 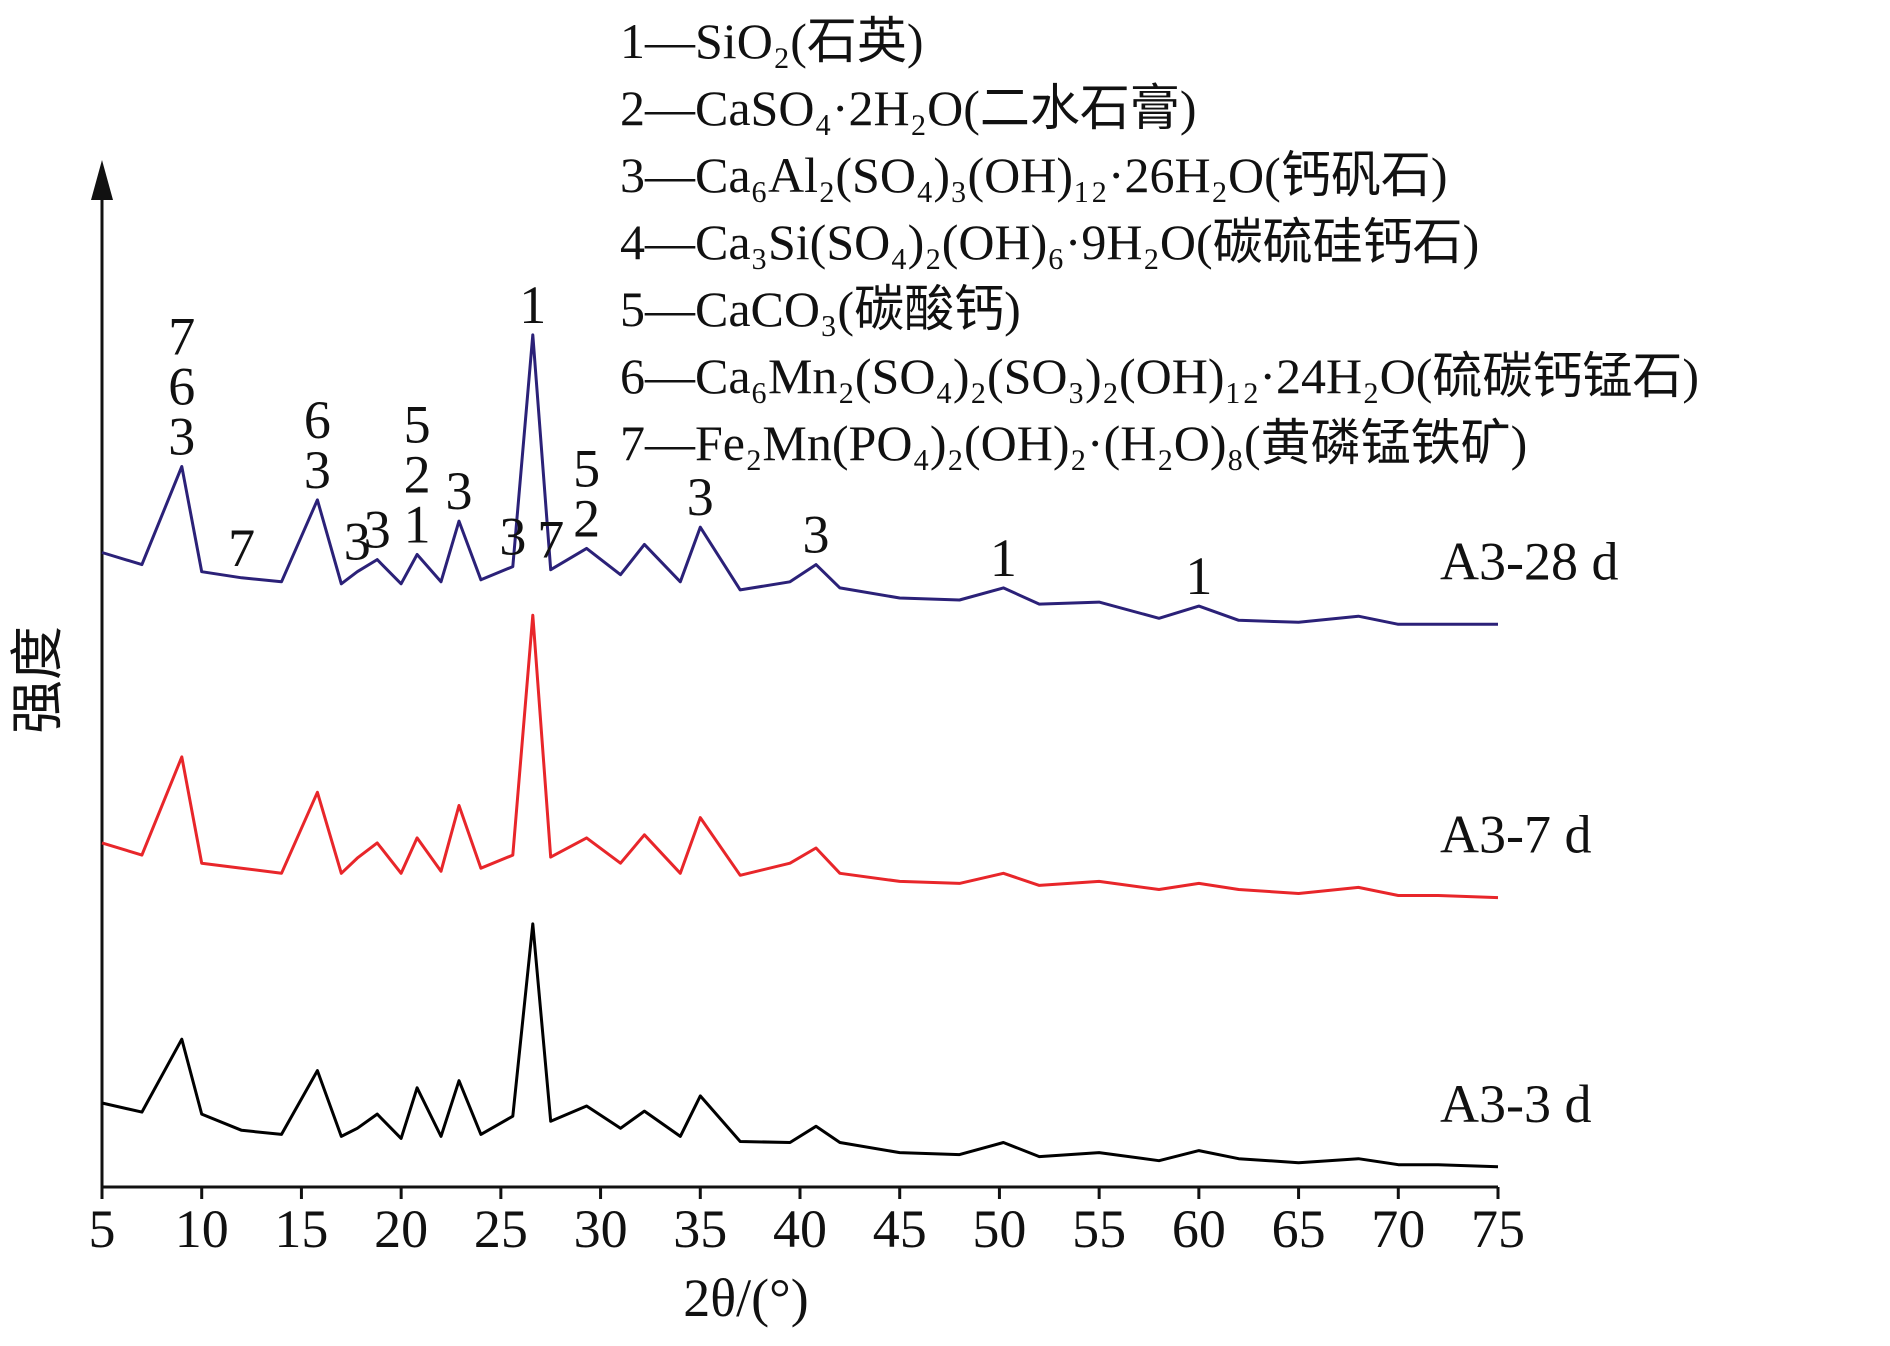 I want to click on series-line, so click(x=800, y=1045).